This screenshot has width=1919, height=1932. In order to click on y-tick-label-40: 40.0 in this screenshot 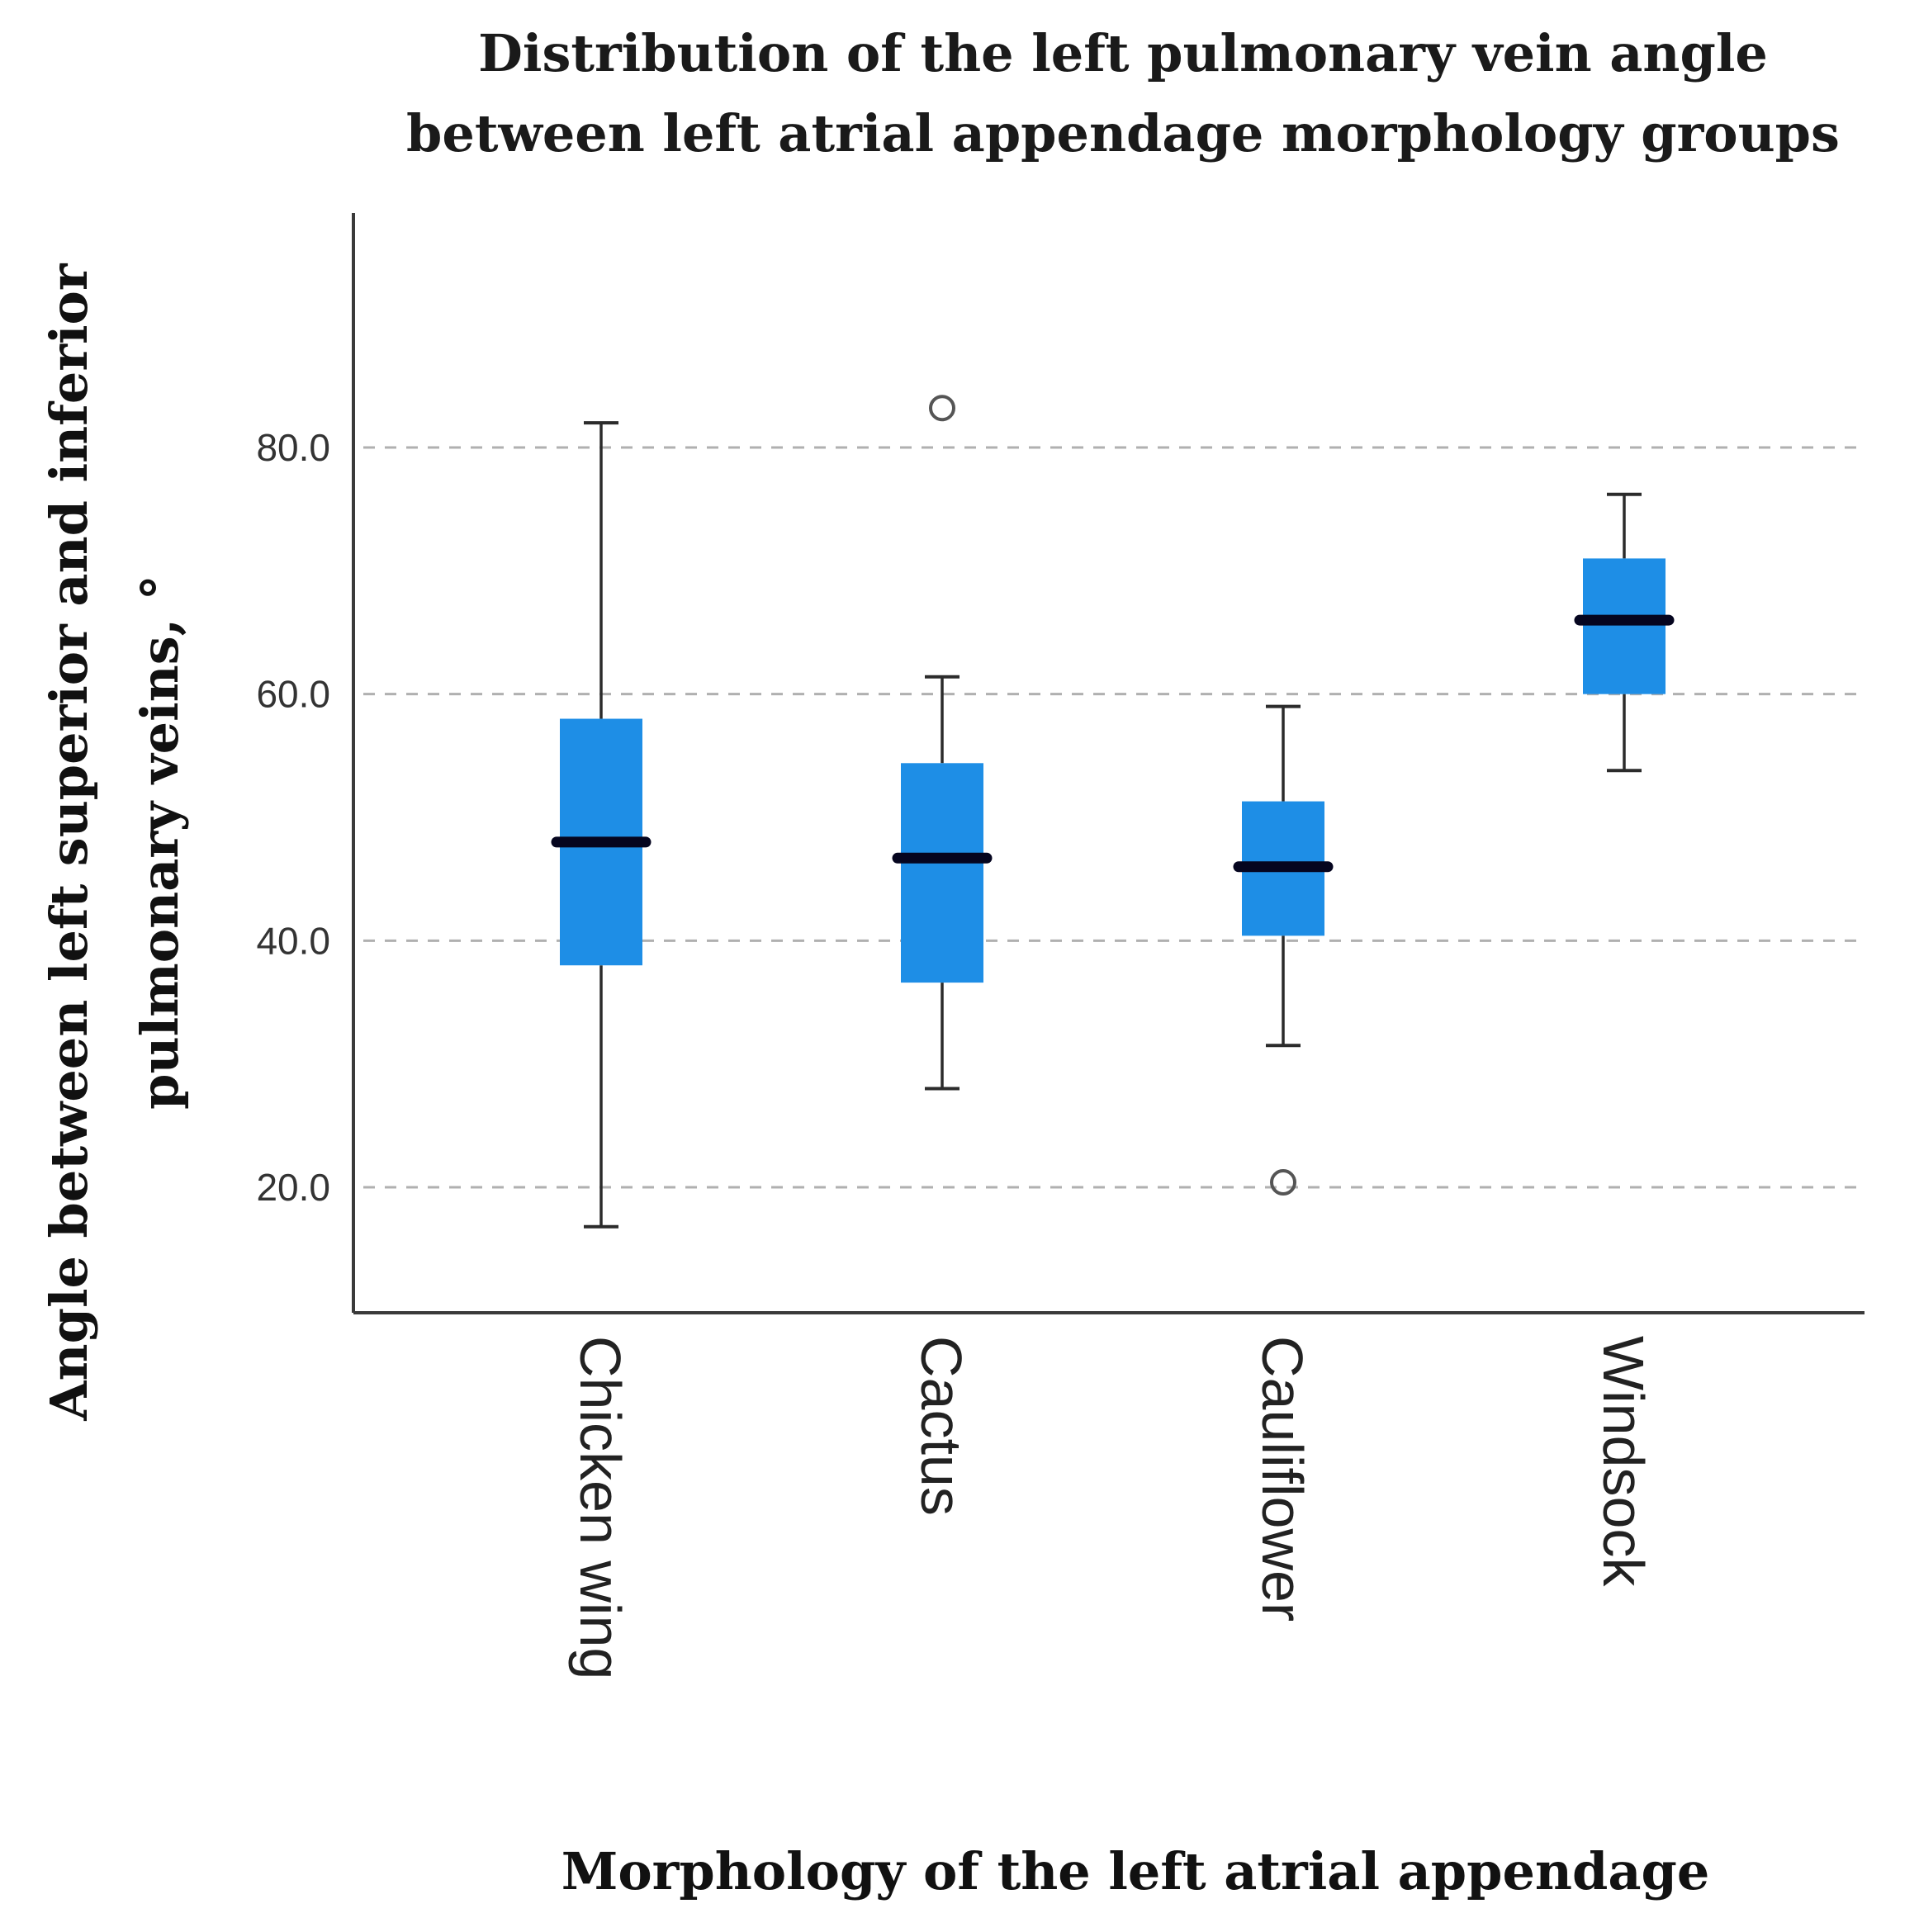, I will do `click(293, 940)`.